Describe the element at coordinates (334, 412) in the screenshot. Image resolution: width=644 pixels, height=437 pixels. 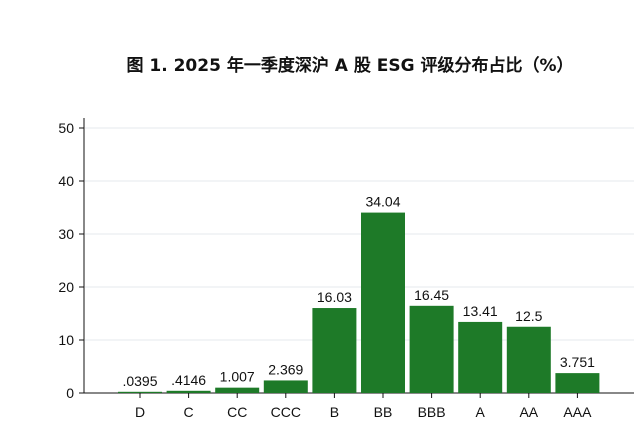
I see `x-tick-label-b: B` at that location.